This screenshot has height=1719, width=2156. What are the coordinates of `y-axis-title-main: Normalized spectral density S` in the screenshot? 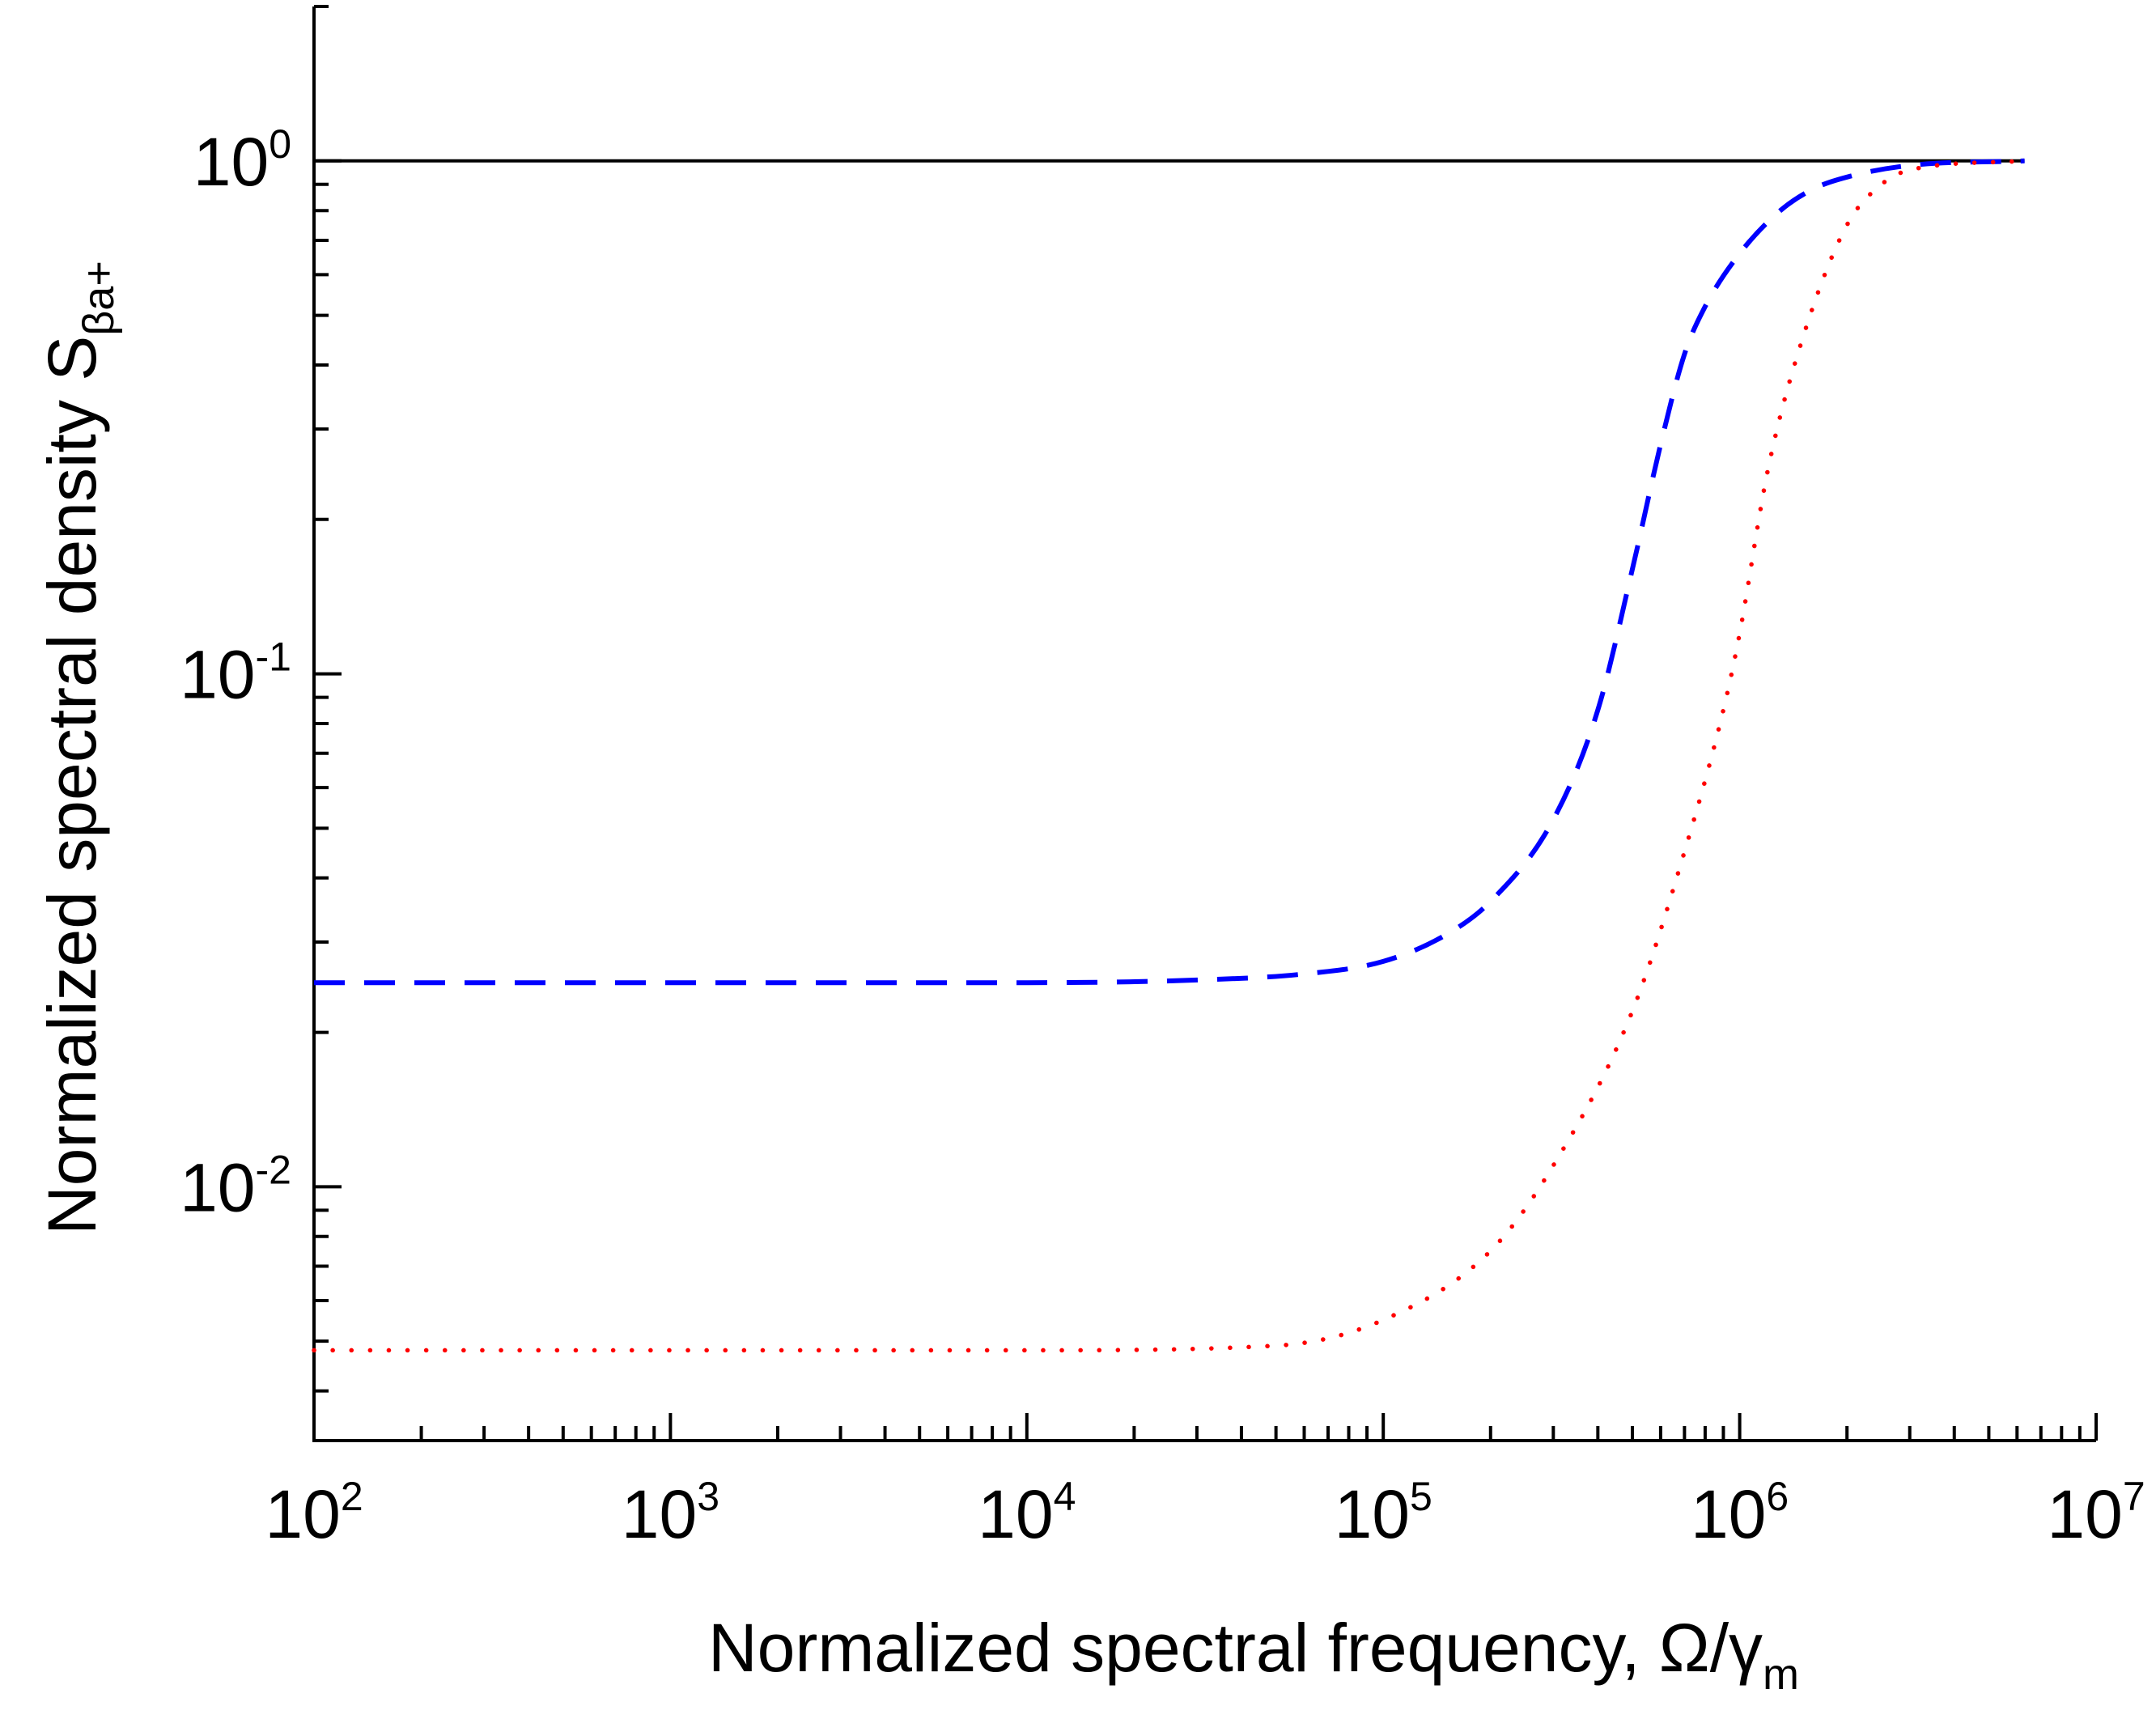 It's located at (72, 785).